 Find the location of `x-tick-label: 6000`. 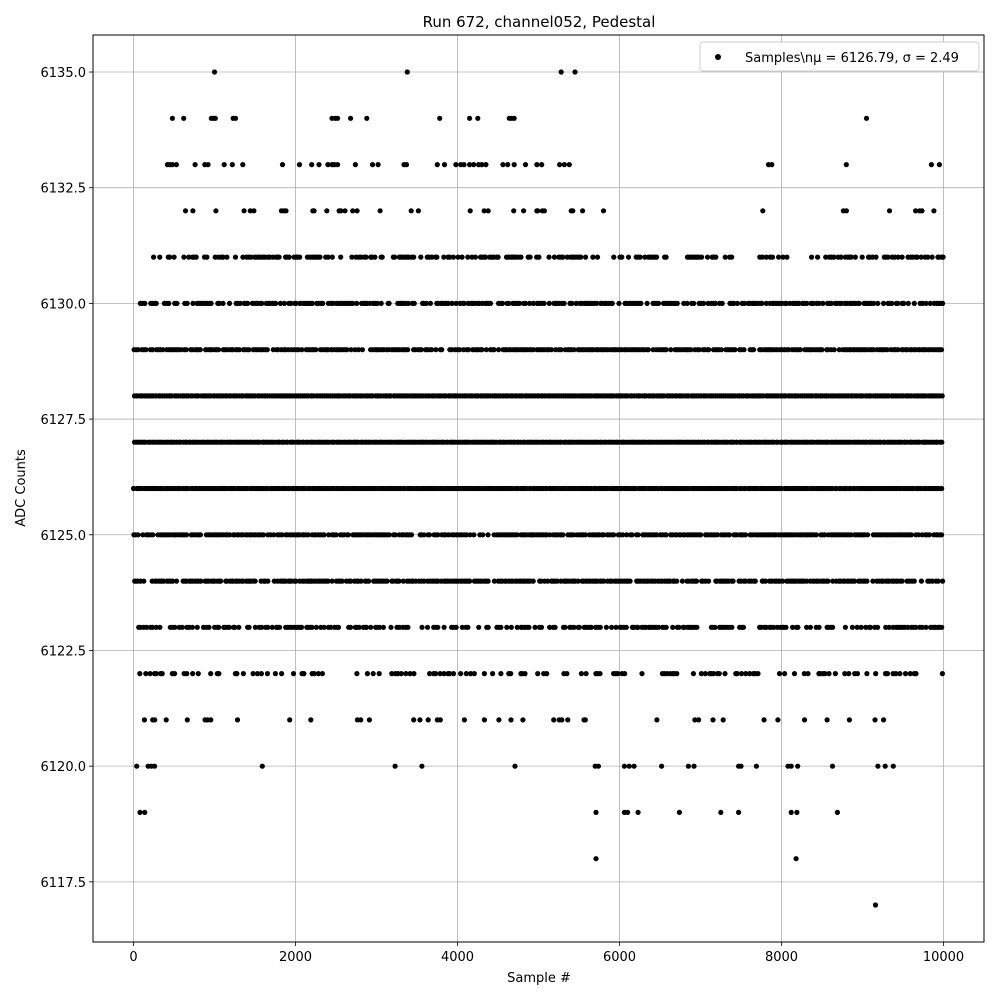

x-tick-label: 6000 is located at coordinates (619, 957).